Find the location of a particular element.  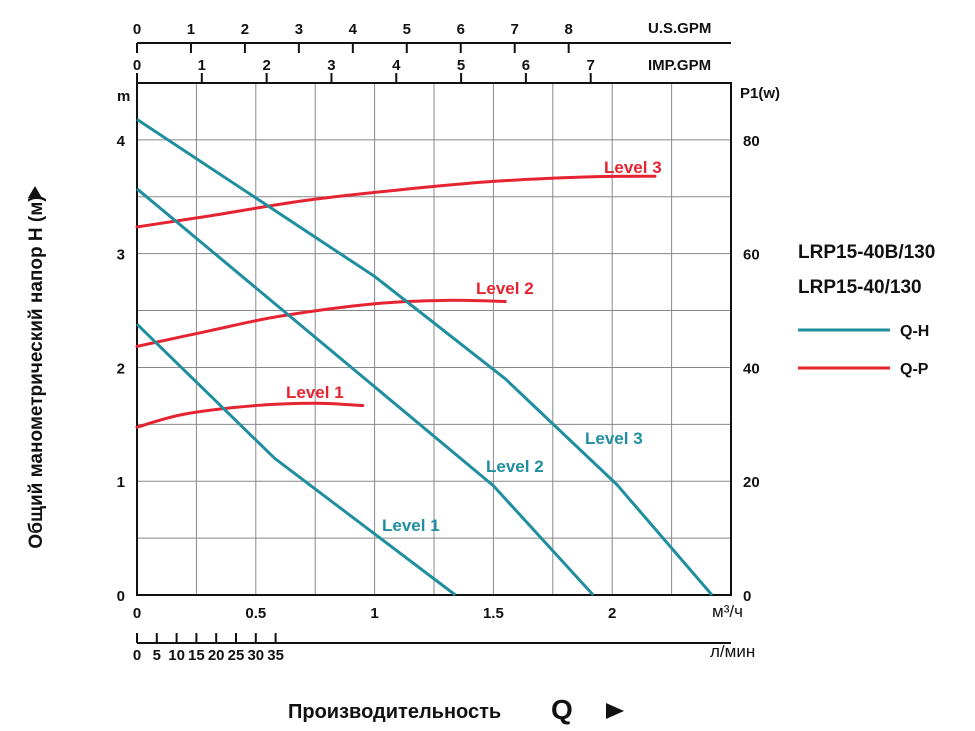

y2-tick-label: 60 is located at coordinates (751, 255).